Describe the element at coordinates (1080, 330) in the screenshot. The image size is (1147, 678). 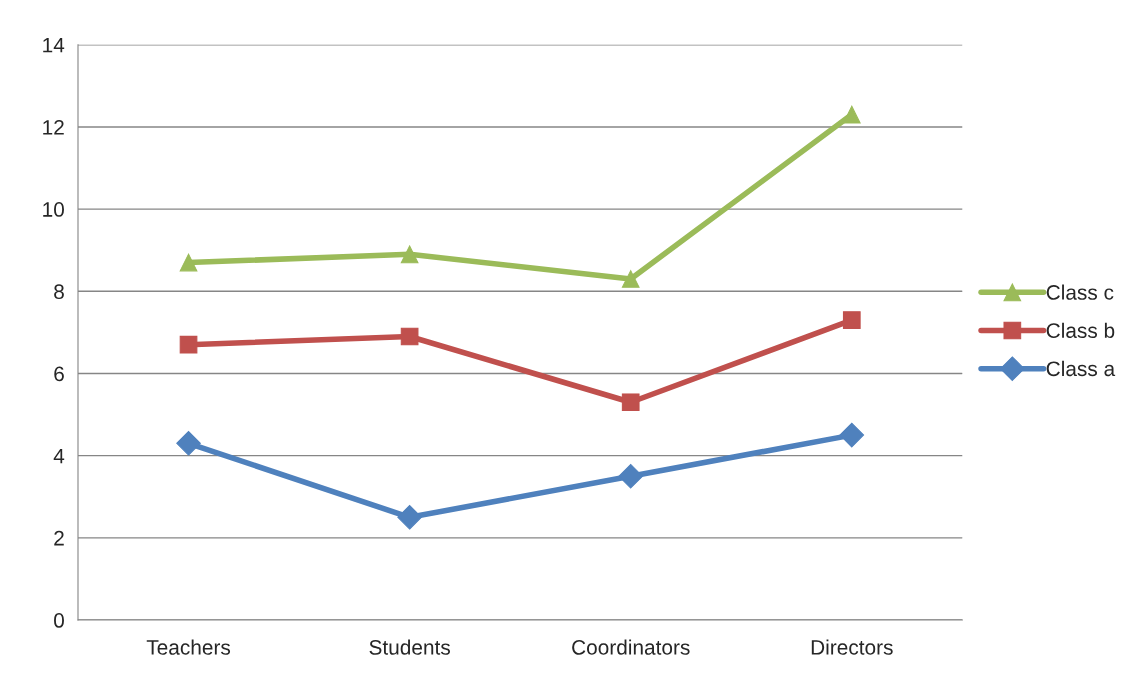
I see `legend-label: Class b` at that location.